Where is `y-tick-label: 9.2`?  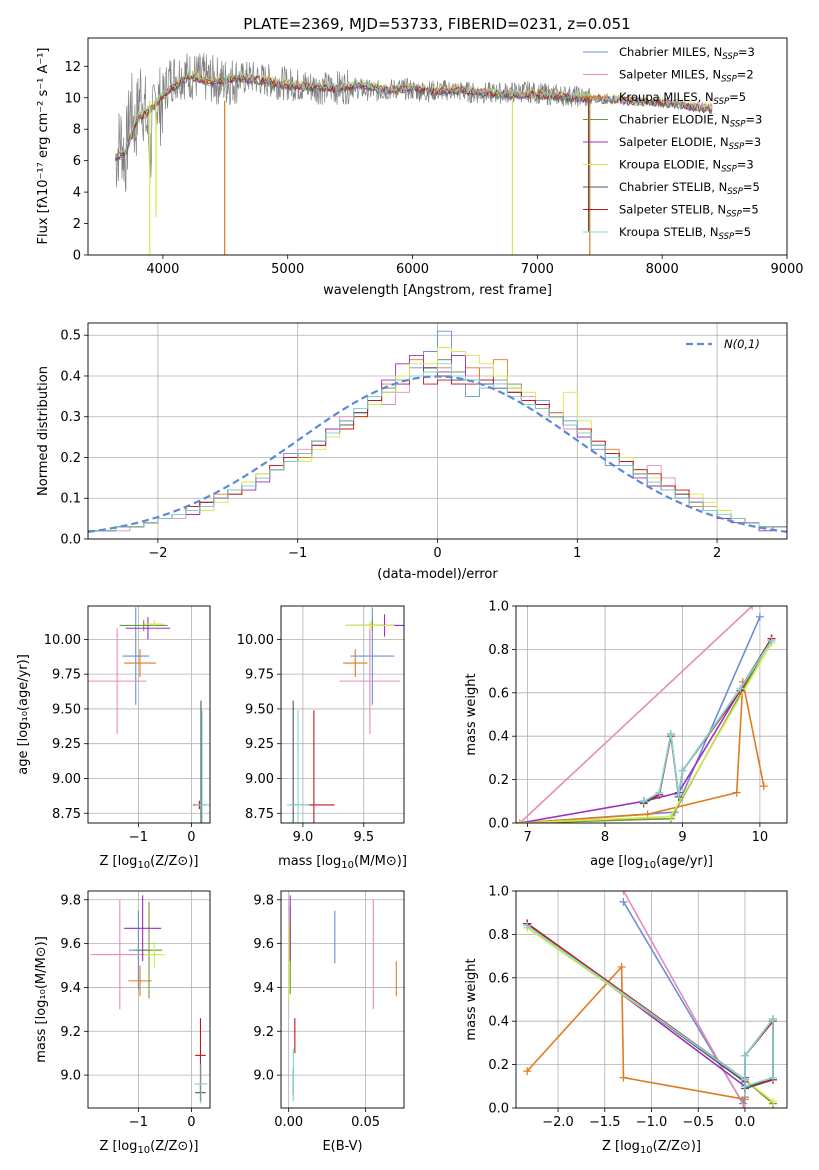
y-tick-label: 9.2 is located at coordinates (263, 1032).